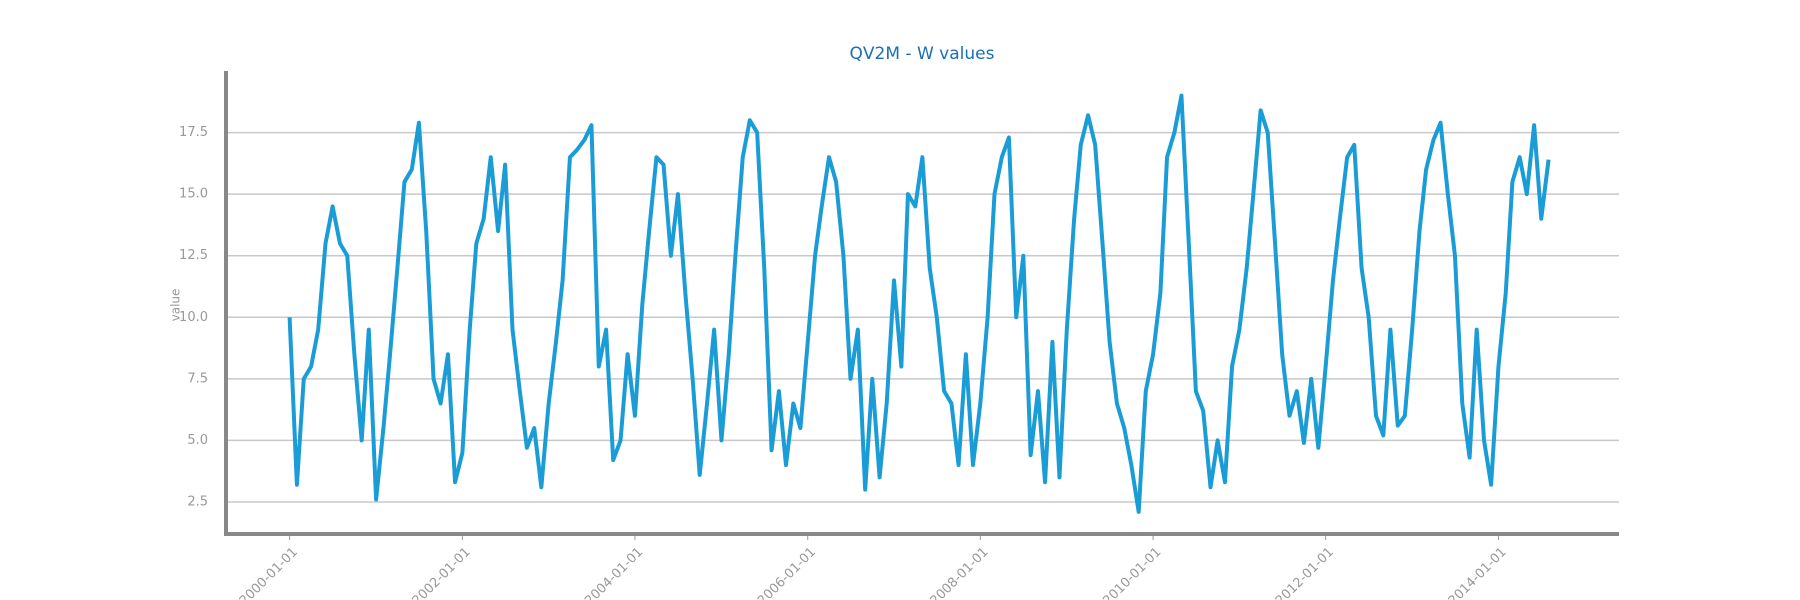 This screenshot has width=1800, height=600. I want to click on x-tick-label: 2012-01-01, so click(1305, 572).